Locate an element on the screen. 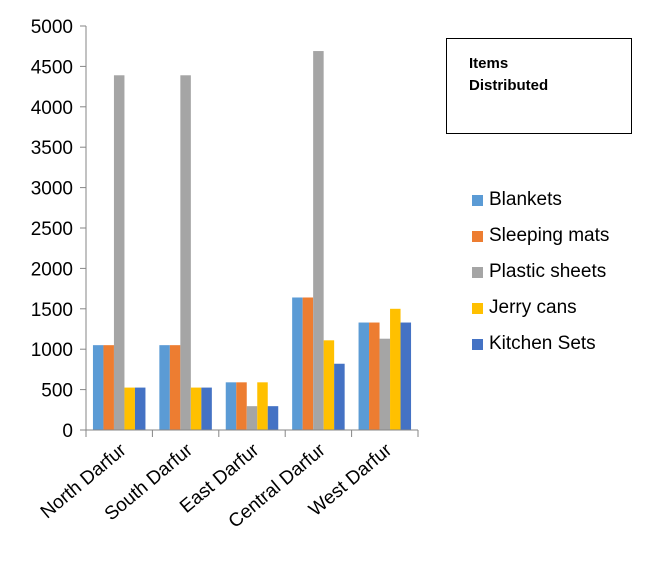 The width and height of the screenshot is (646, 573). legend-item-blankets: Blankets is located at coordinates (558, 200).